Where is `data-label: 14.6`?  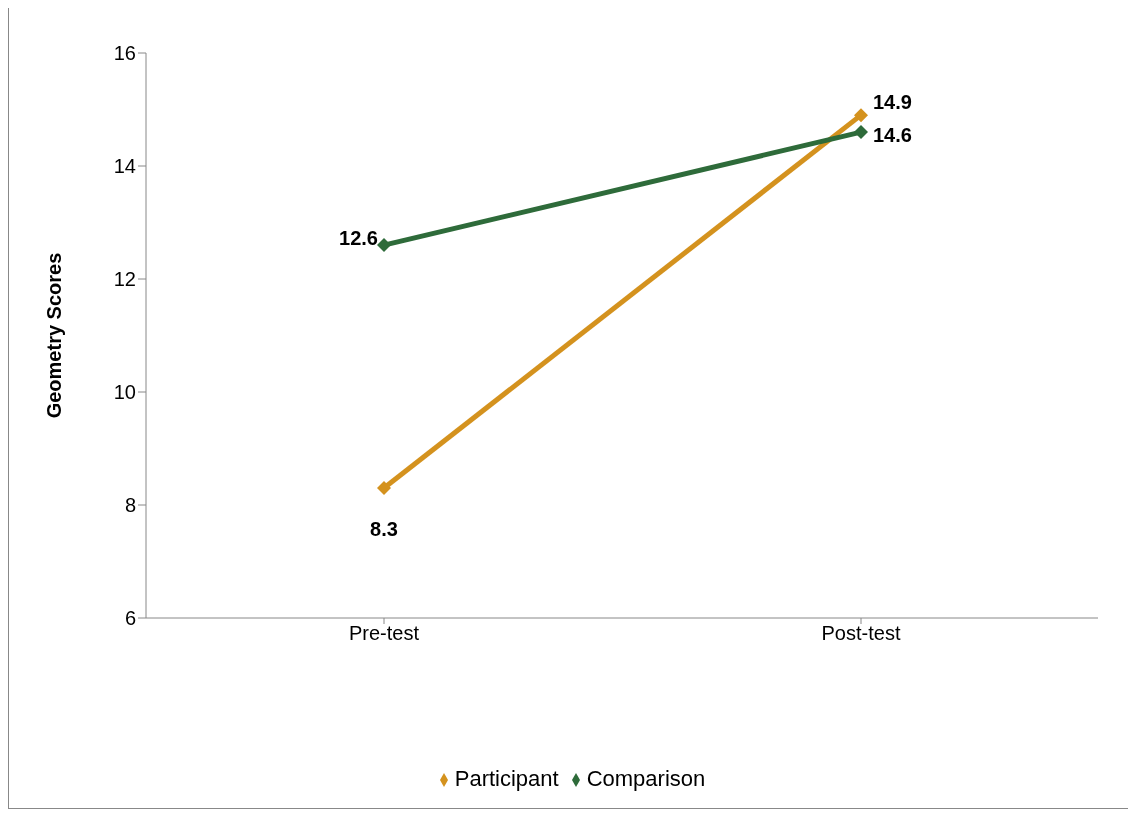 data-label: 14.6 is located at coordinates (892, 135).